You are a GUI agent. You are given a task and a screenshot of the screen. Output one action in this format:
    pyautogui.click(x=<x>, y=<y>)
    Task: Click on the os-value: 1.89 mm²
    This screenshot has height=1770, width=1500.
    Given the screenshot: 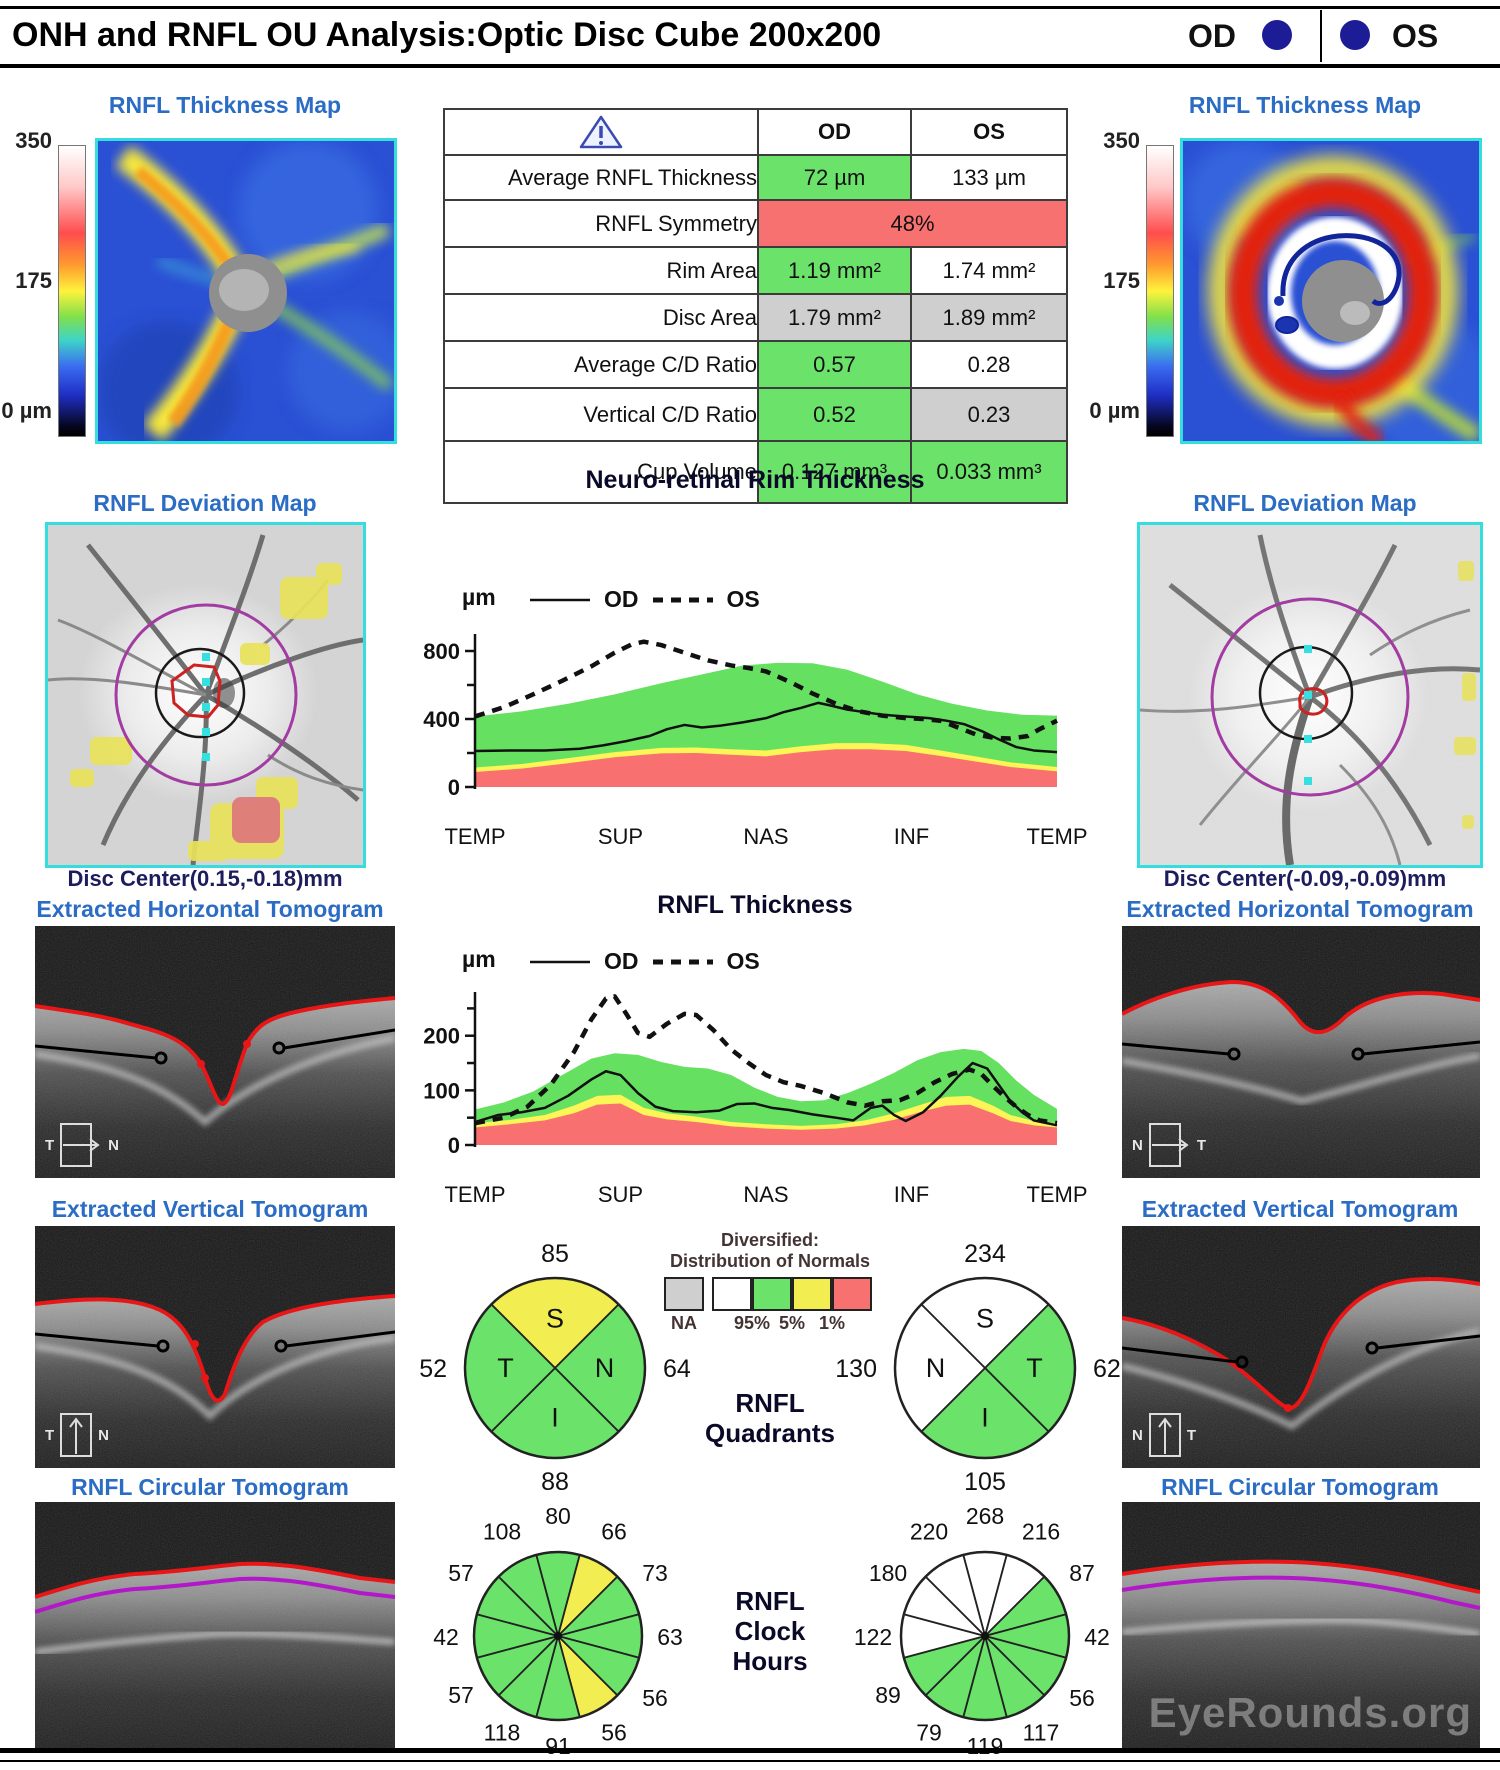 What is the action you would take?
    pyautogui.click(x=989, y=317)
    